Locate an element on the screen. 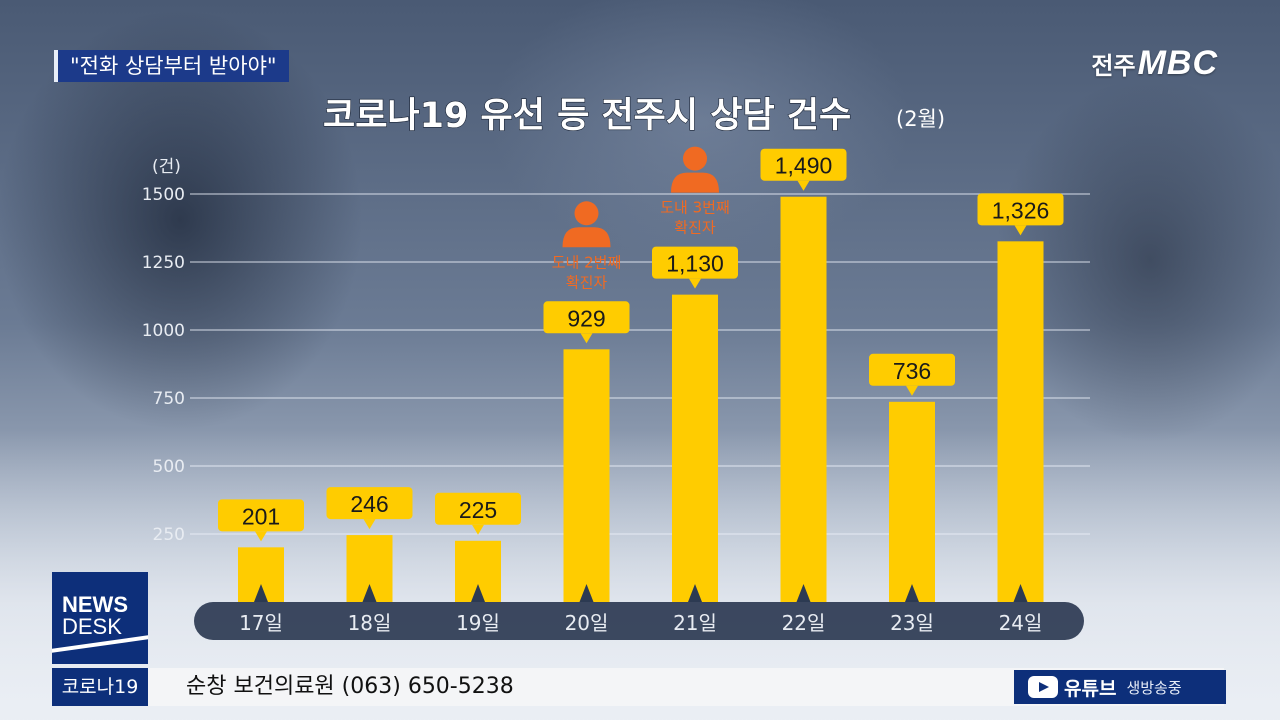 The width and height of the screenshot is (1280, 720). value-label: 736 is located at coordinates (912, 371).